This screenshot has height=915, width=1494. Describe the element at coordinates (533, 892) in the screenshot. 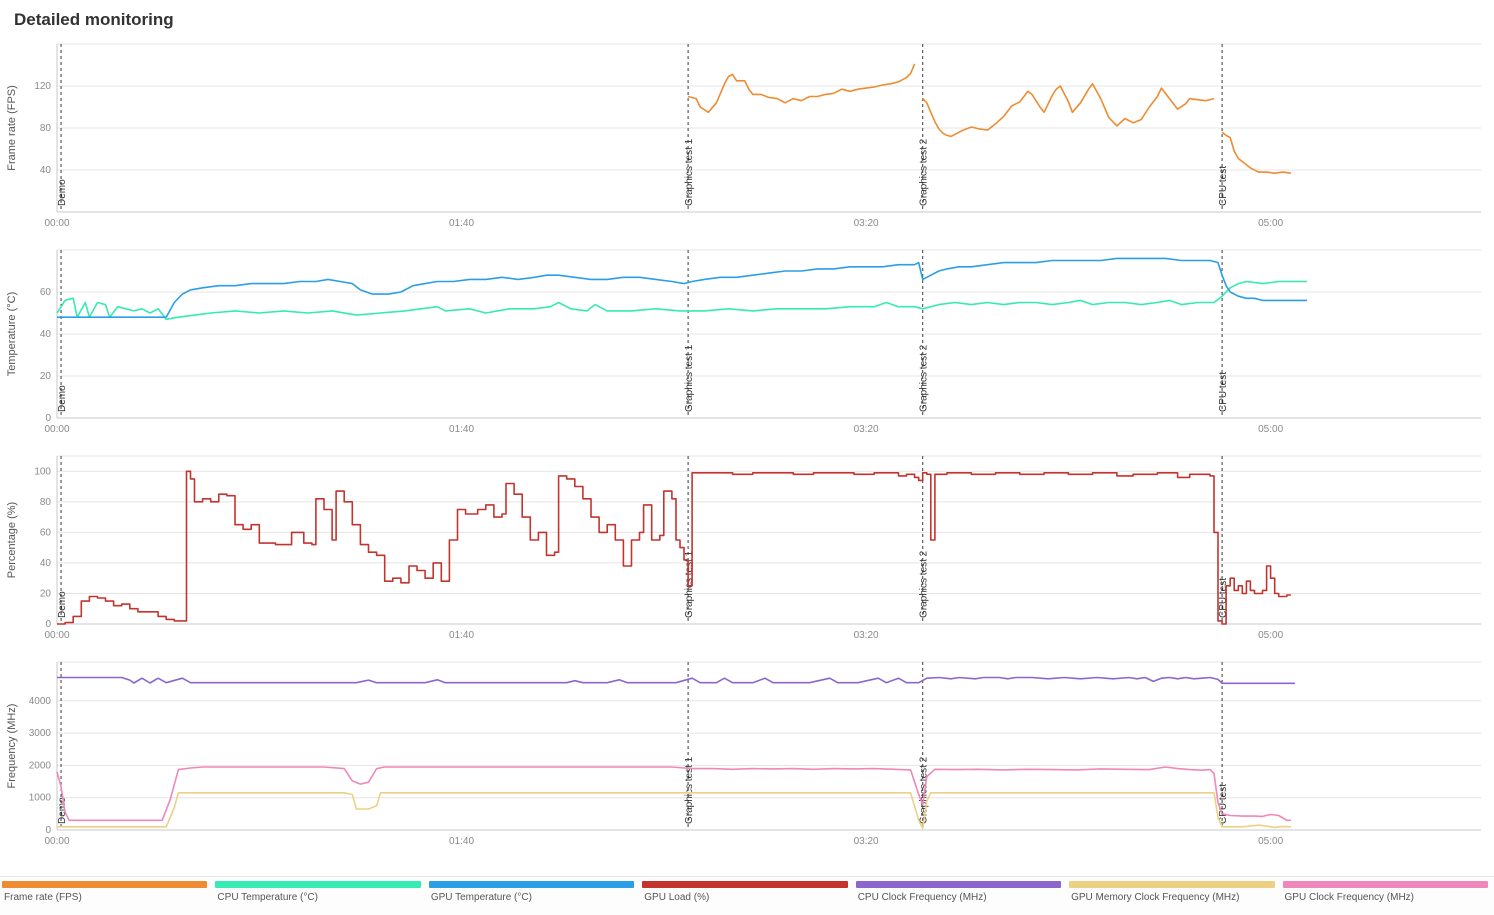

I see `legend-item-gpu_temp: GPU Temperature (°C)` at that location.